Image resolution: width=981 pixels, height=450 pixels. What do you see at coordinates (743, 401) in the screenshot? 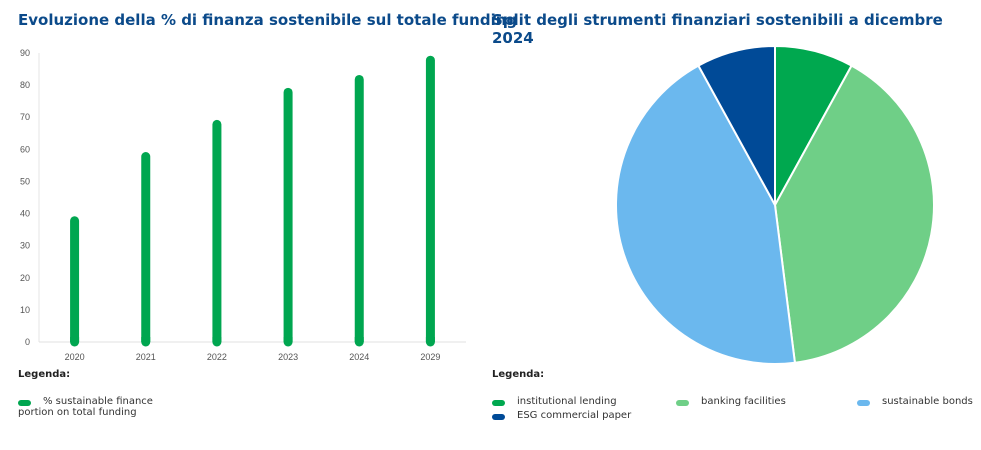
I see `legend-label: banking facilities` at bounding box center [743, 401].